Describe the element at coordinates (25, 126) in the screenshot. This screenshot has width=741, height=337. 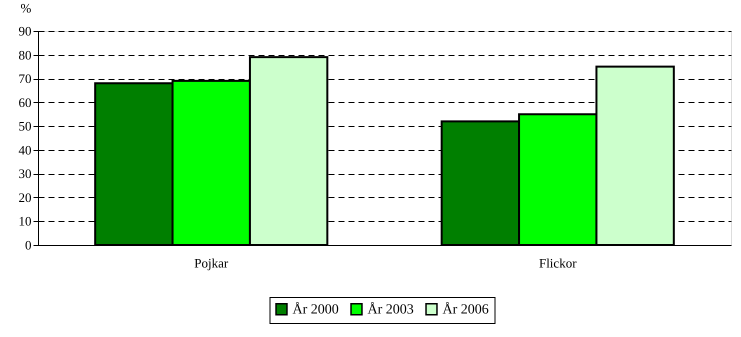
I see `y-tick-label: 50` at that location.